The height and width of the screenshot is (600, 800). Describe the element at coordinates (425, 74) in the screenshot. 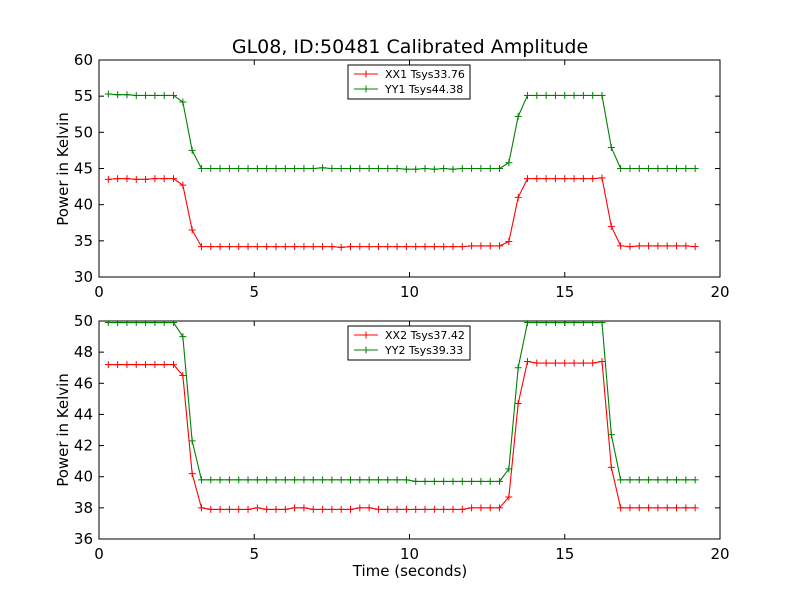

I see `legend-label: XX1 Tsys33.76` at that location.